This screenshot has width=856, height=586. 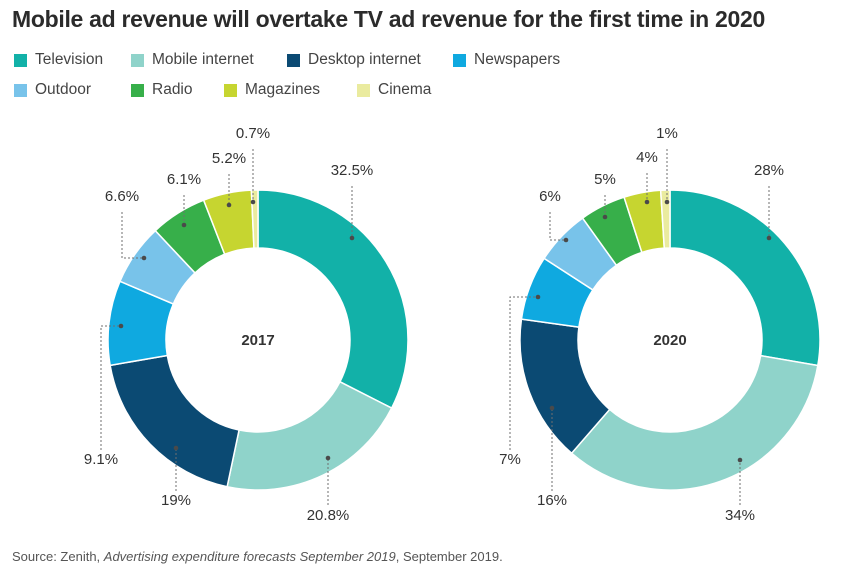 What do you see at coordinates (669, 340) in the screenshot?
I see `donut-center-label: 2020` at bounding box center [669, 340].